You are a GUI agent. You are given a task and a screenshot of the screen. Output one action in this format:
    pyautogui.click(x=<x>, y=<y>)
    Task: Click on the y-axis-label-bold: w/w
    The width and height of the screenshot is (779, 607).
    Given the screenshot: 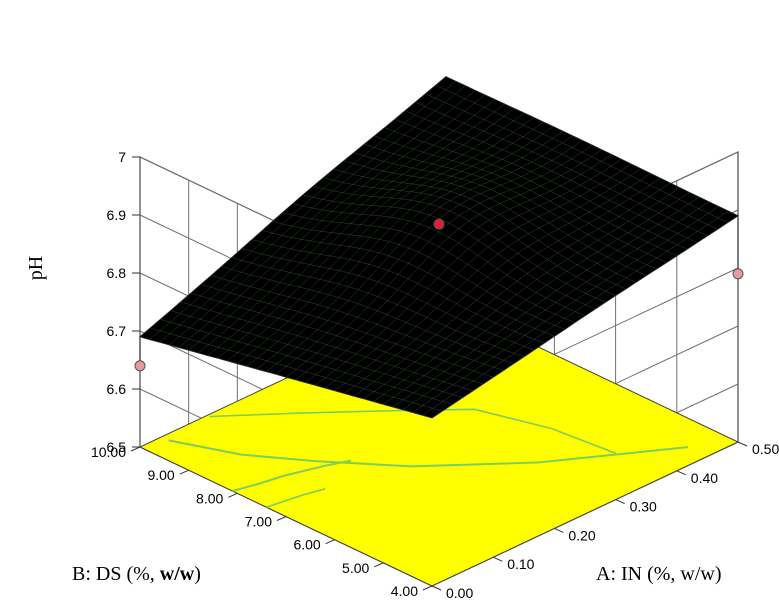 What is the action you would take?
    pyautogui.click(x=177, y=574)
    